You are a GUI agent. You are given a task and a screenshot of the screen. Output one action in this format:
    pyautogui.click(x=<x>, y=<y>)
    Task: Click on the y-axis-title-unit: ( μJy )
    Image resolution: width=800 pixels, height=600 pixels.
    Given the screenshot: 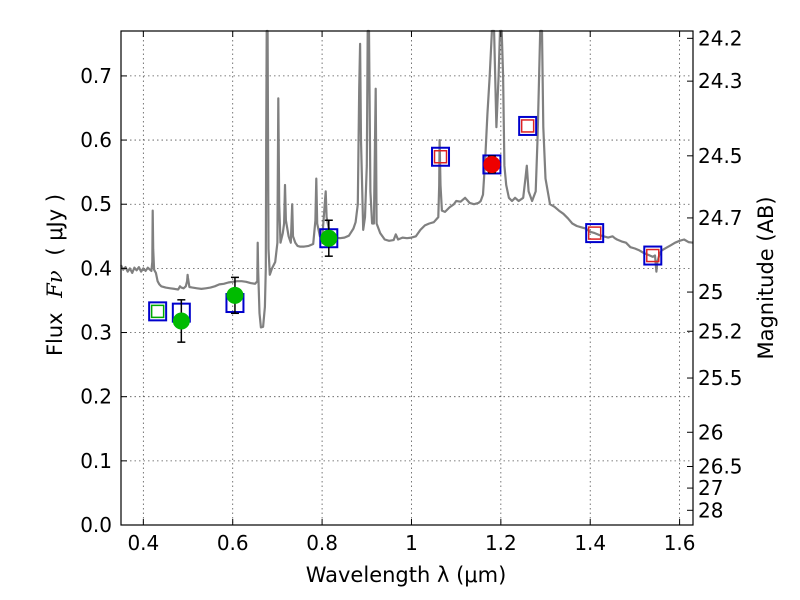 What is the action you would take?
    pyautogui.click(x=55, y=225)
    